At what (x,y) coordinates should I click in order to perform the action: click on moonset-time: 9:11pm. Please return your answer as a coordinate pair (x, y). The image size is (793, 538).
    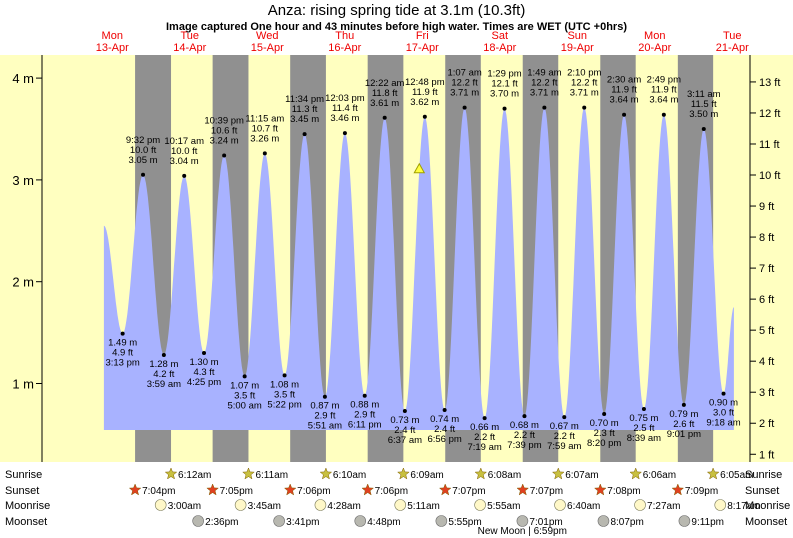
    Looking at the image, I should click on (707, 522).